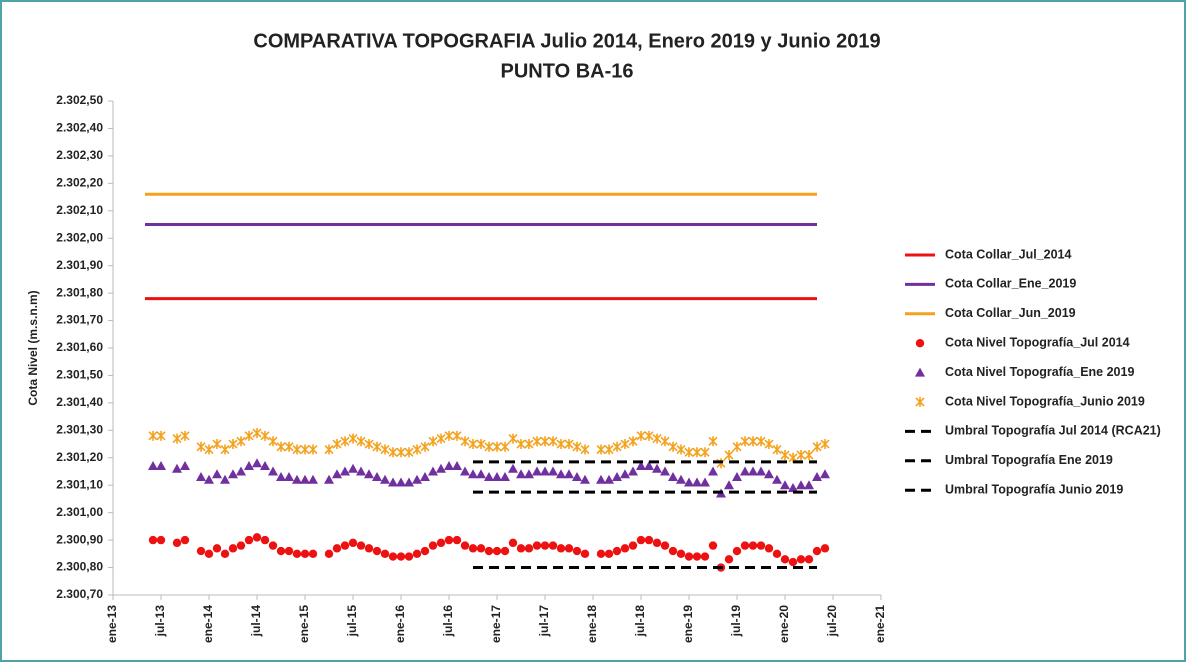 Image resolution: width=1186 pixels, height=662 pixels. I want to click on y-tick-label: 2.302,00, so click(79, 237).